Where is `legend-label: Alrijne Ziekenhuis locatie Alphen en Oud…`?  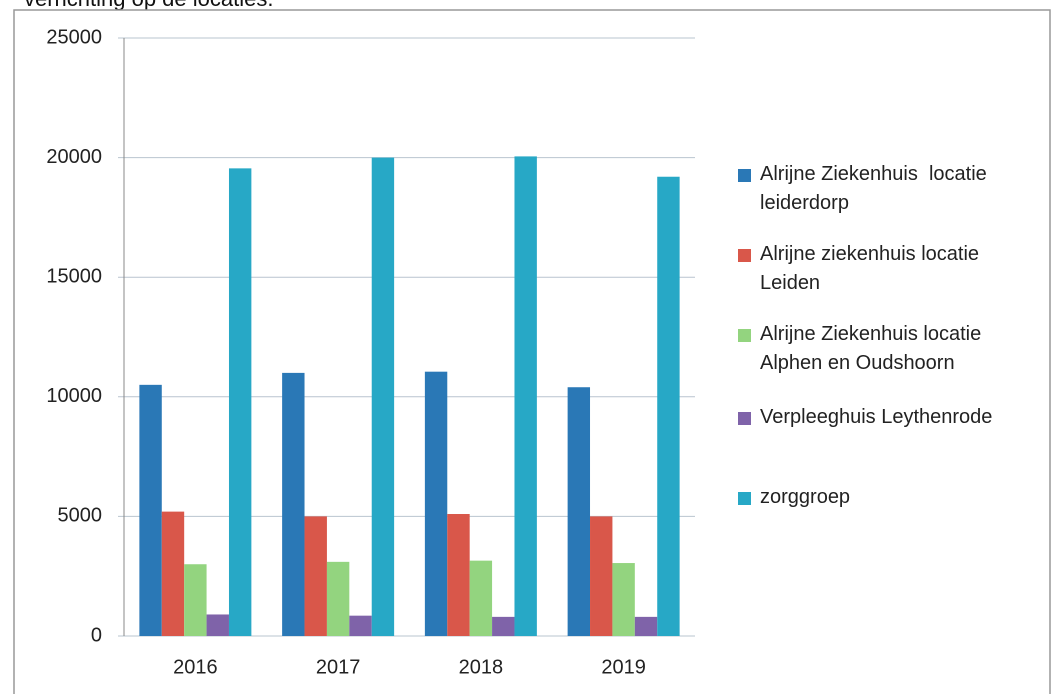
legend-label: Alrijne Ziekenhuis locatie Alphen en Oud… is located at coordinates (873, 348).